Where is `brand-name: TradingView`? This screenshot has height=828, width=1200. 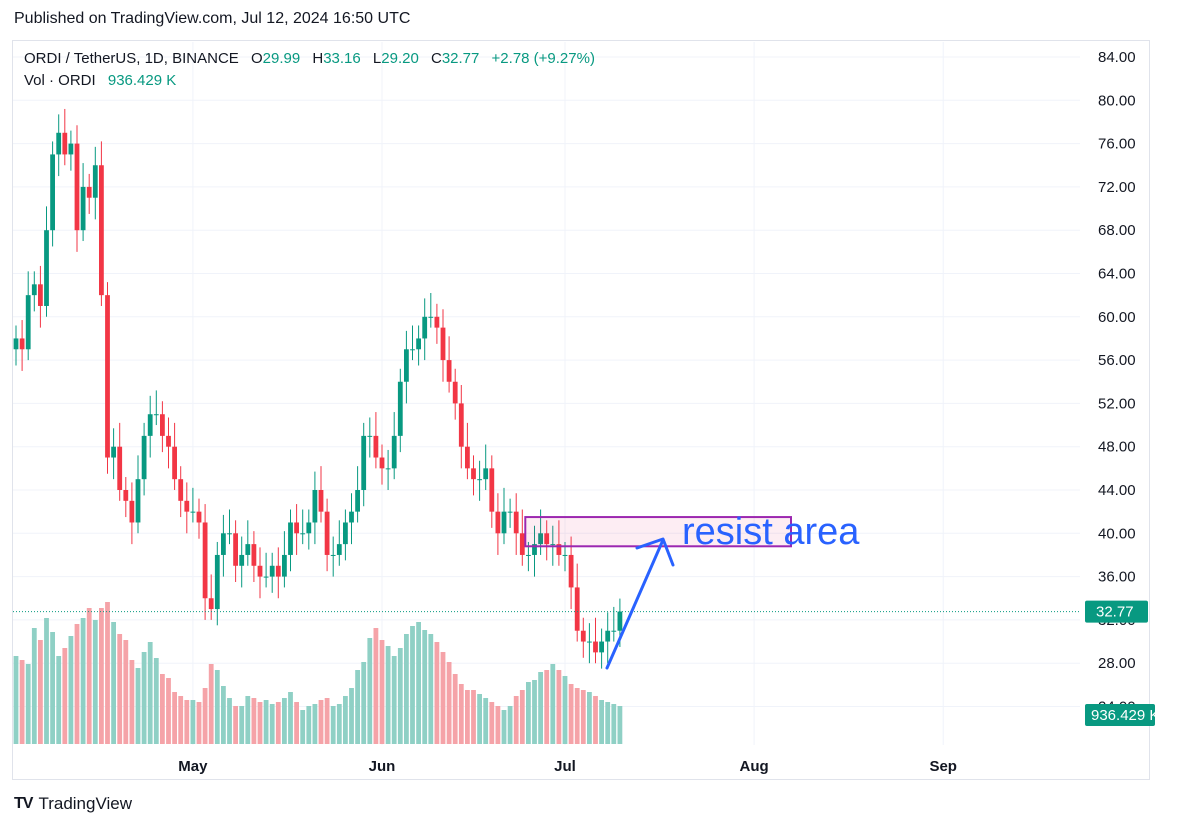 brand-name: TradingView is located at coordinates (85, 803).